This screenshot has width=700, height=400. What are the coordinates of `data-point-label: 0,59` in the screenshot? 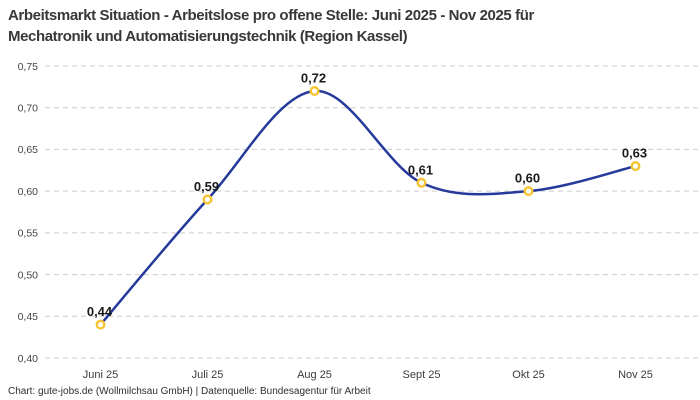 It's located at (206, 186).